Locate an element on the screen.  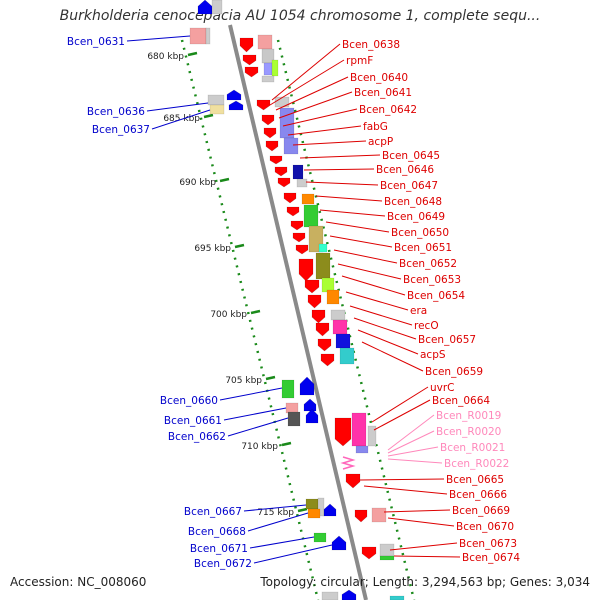
rna-gene-marks is located at coordinates (348, 463).